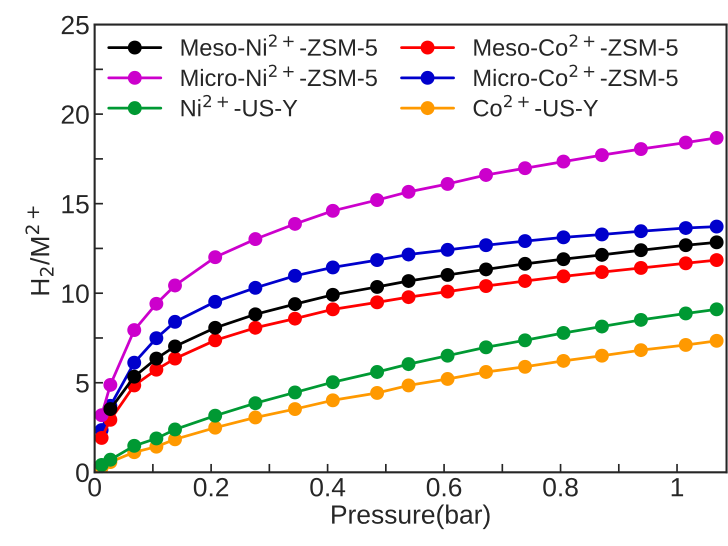  What do you see at coordinates (211, 487) in the screenshot?
I see `x-tick-label: 0.2` at bounding box center [211, 487].